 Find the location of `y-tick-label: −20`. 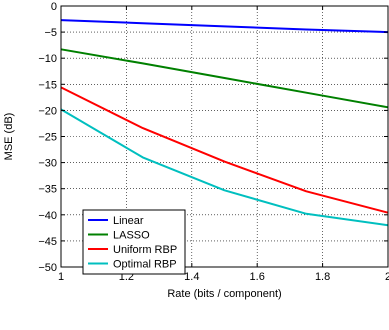

y-tick-label: −20 is located at coordinates (47, 111).